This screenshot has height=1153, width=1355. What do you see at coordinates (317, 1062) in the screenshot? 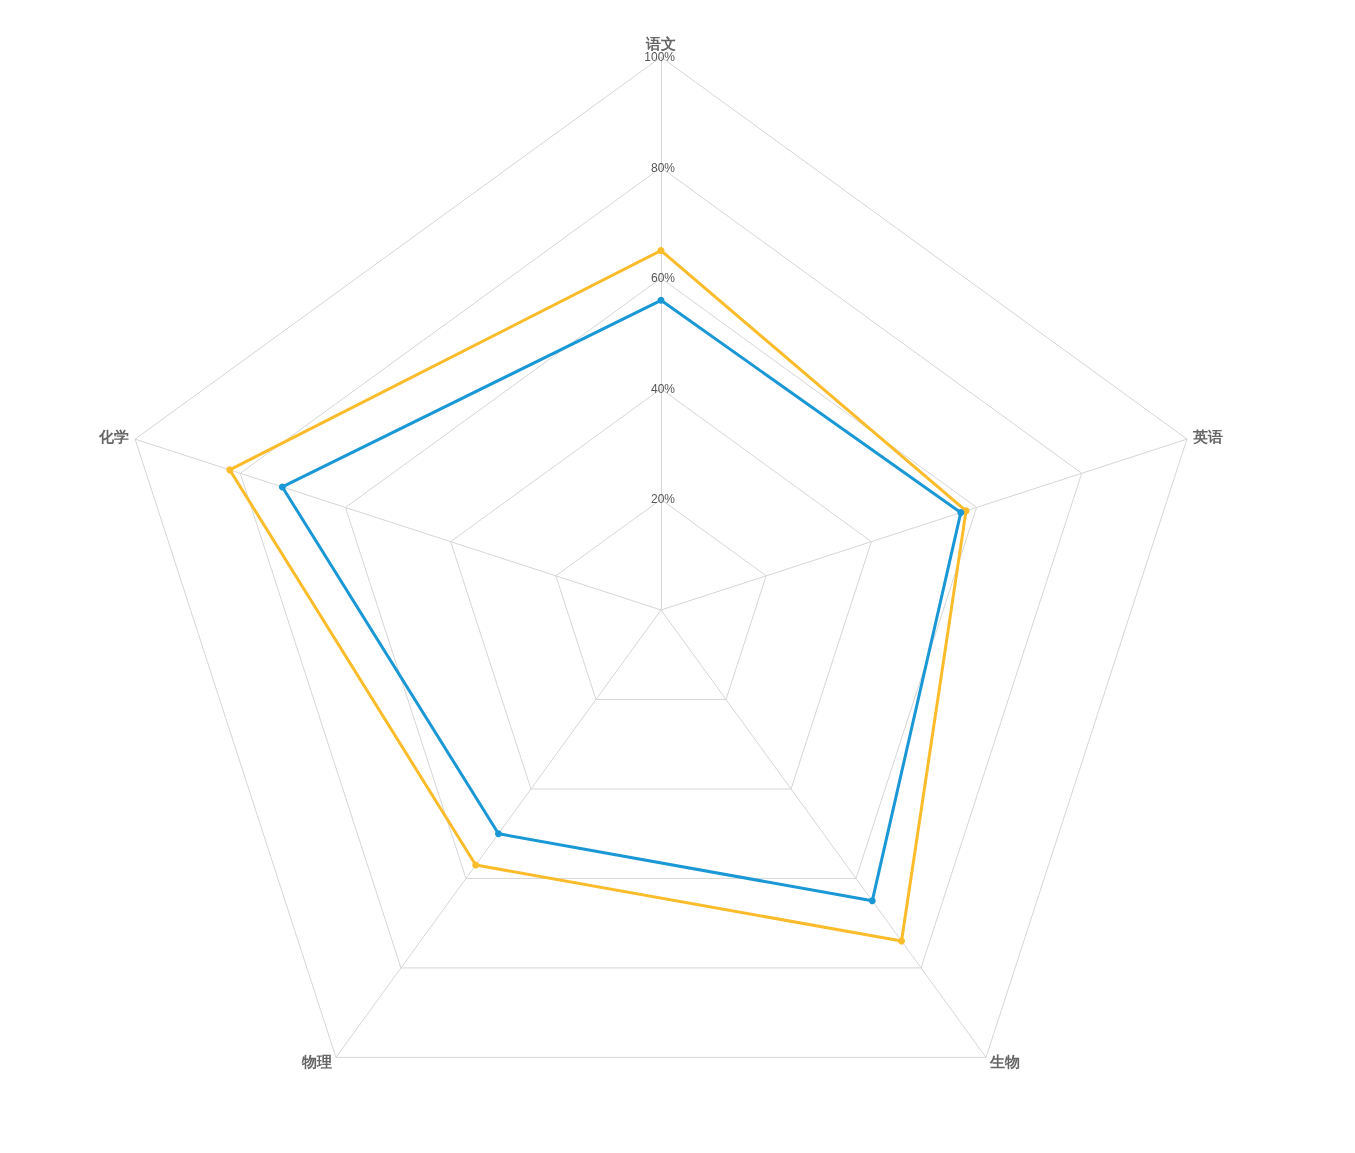
I see `spoke-label: 物理` at bounding box center [317, 1062].